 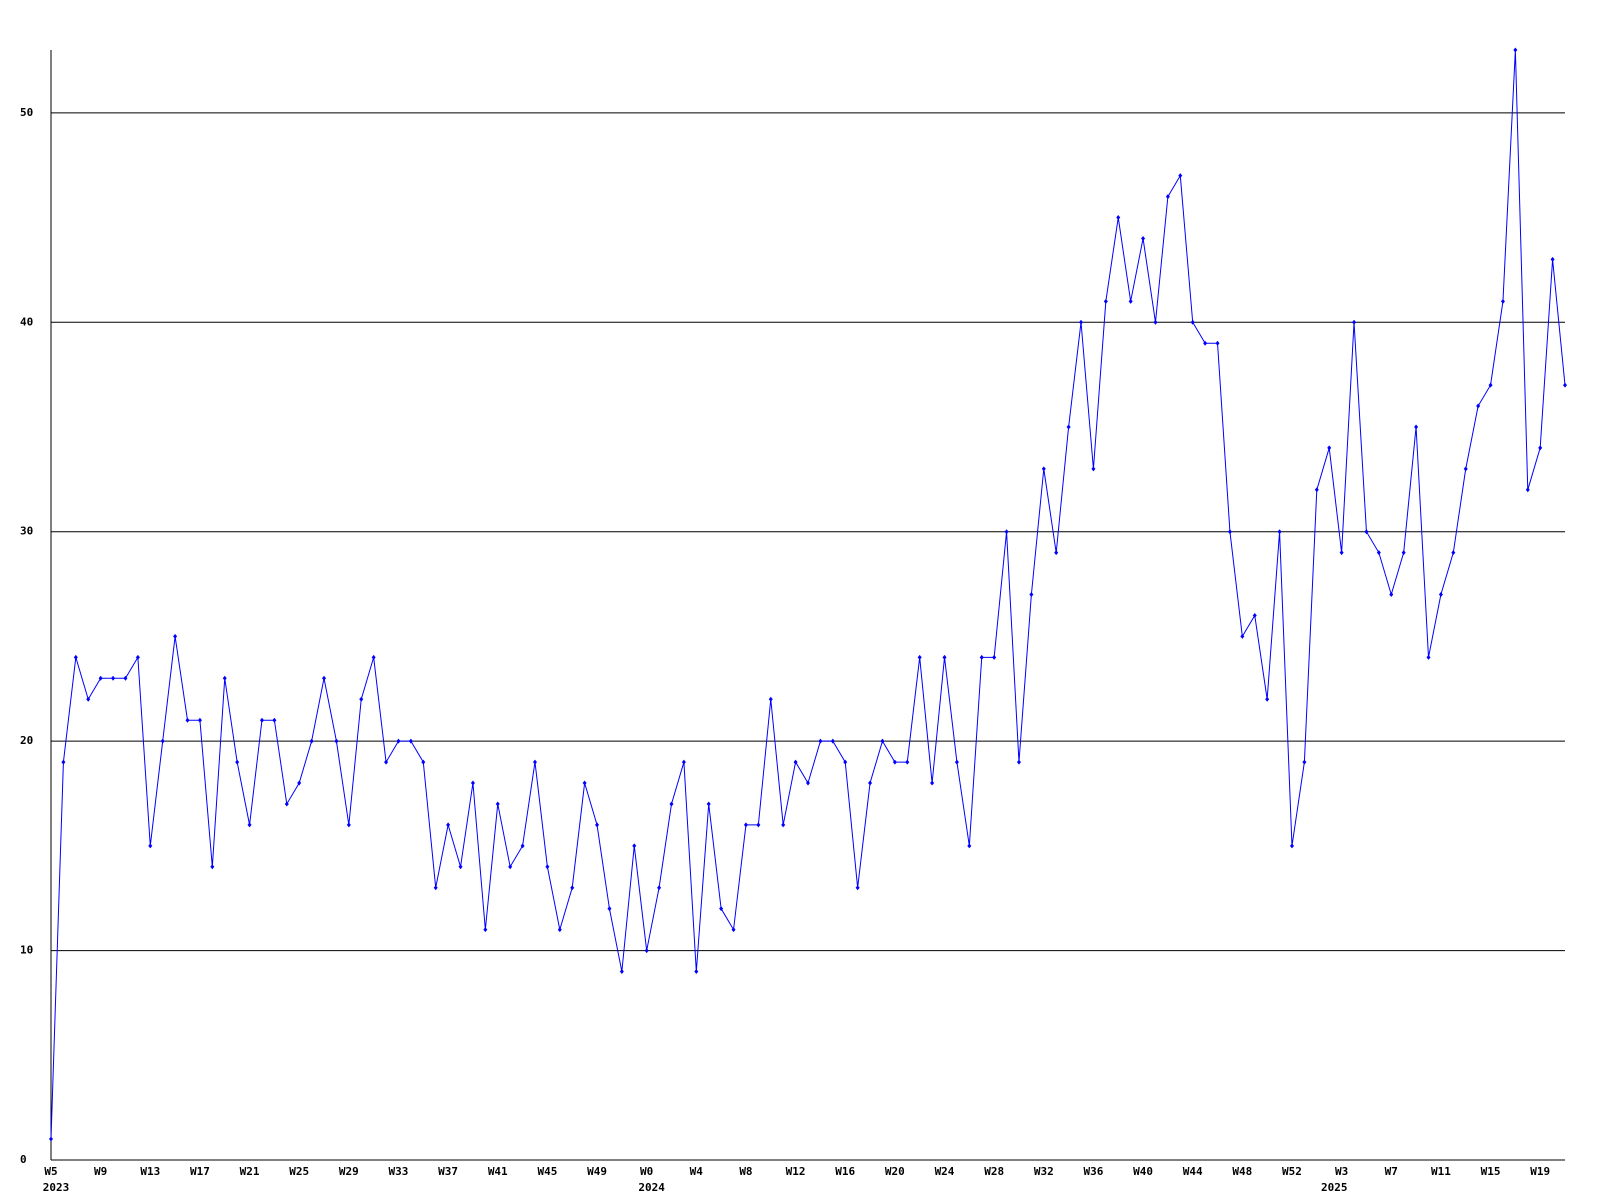 What do you see at coordinates (646, 1171) in the screenshot?
I see `x-tick-label: W0` at bounding box center [646, 1171].